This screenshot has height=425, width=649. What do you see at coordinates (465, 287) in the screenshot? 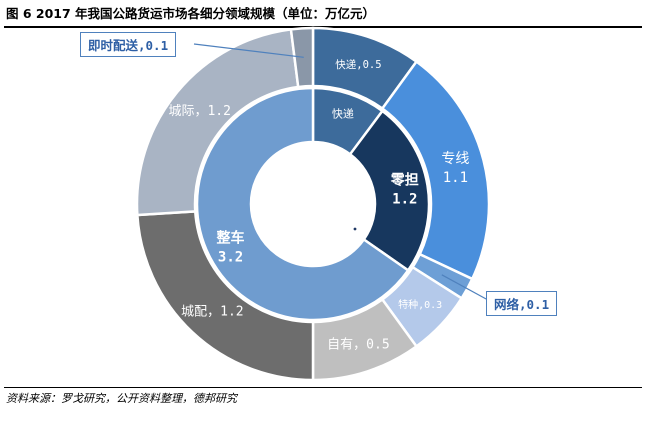
I see `leader-network` at bounding box center [465, 287].